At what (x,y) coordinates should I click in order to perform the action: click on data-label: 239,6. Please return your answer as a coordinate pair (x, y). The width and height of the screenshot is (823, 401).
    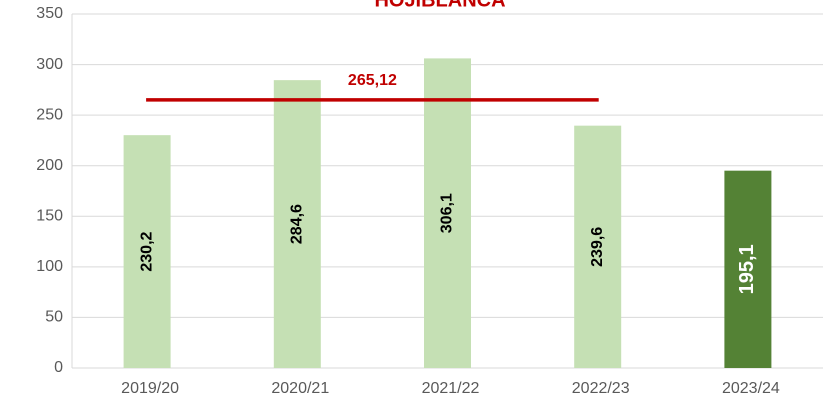
    Looking at the image, I should click on (597, 247).